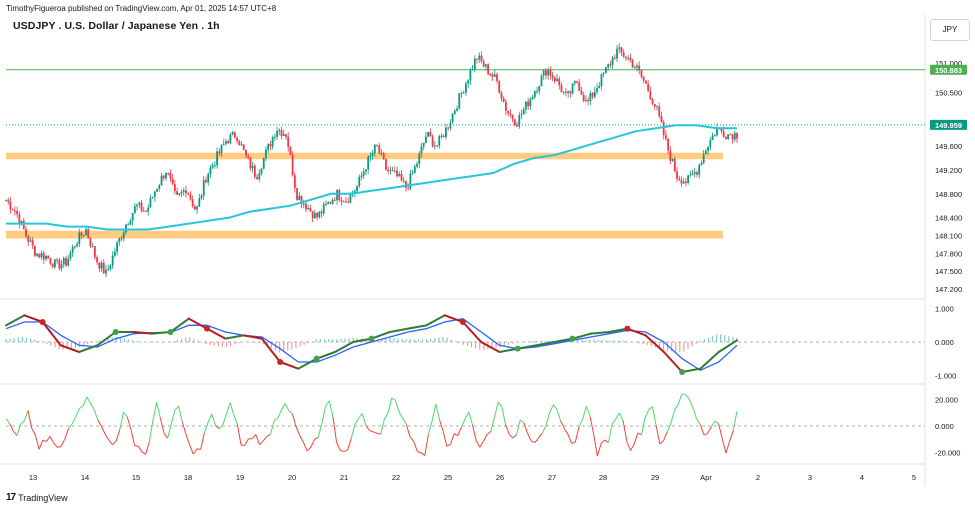  Describe the element at coordinates (448, 477) in the screenshot. I see `time-tick-label: 25` at that location.